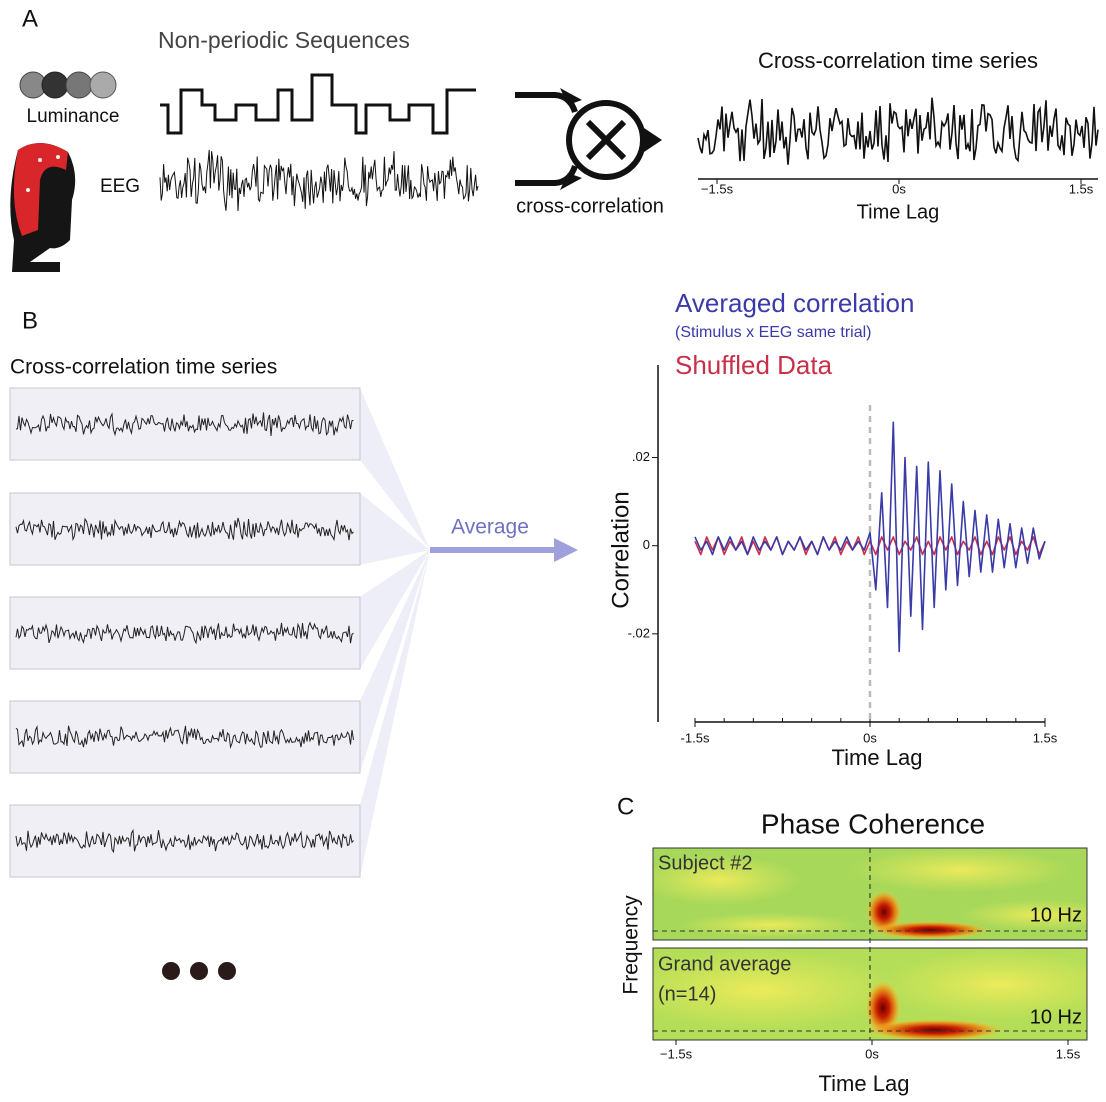  I want to click on y-axis-label: Correlation, so click(620, 549).